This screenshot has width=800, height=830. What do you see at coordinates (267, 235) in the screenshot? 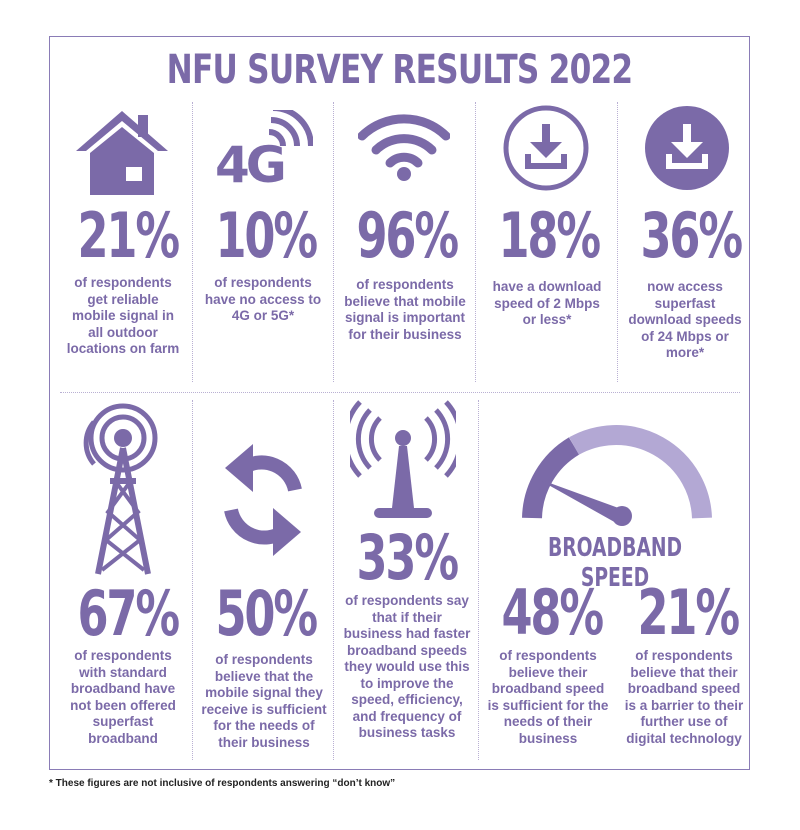
I see `stat-value: 10%` at bounding box center [267, 235].